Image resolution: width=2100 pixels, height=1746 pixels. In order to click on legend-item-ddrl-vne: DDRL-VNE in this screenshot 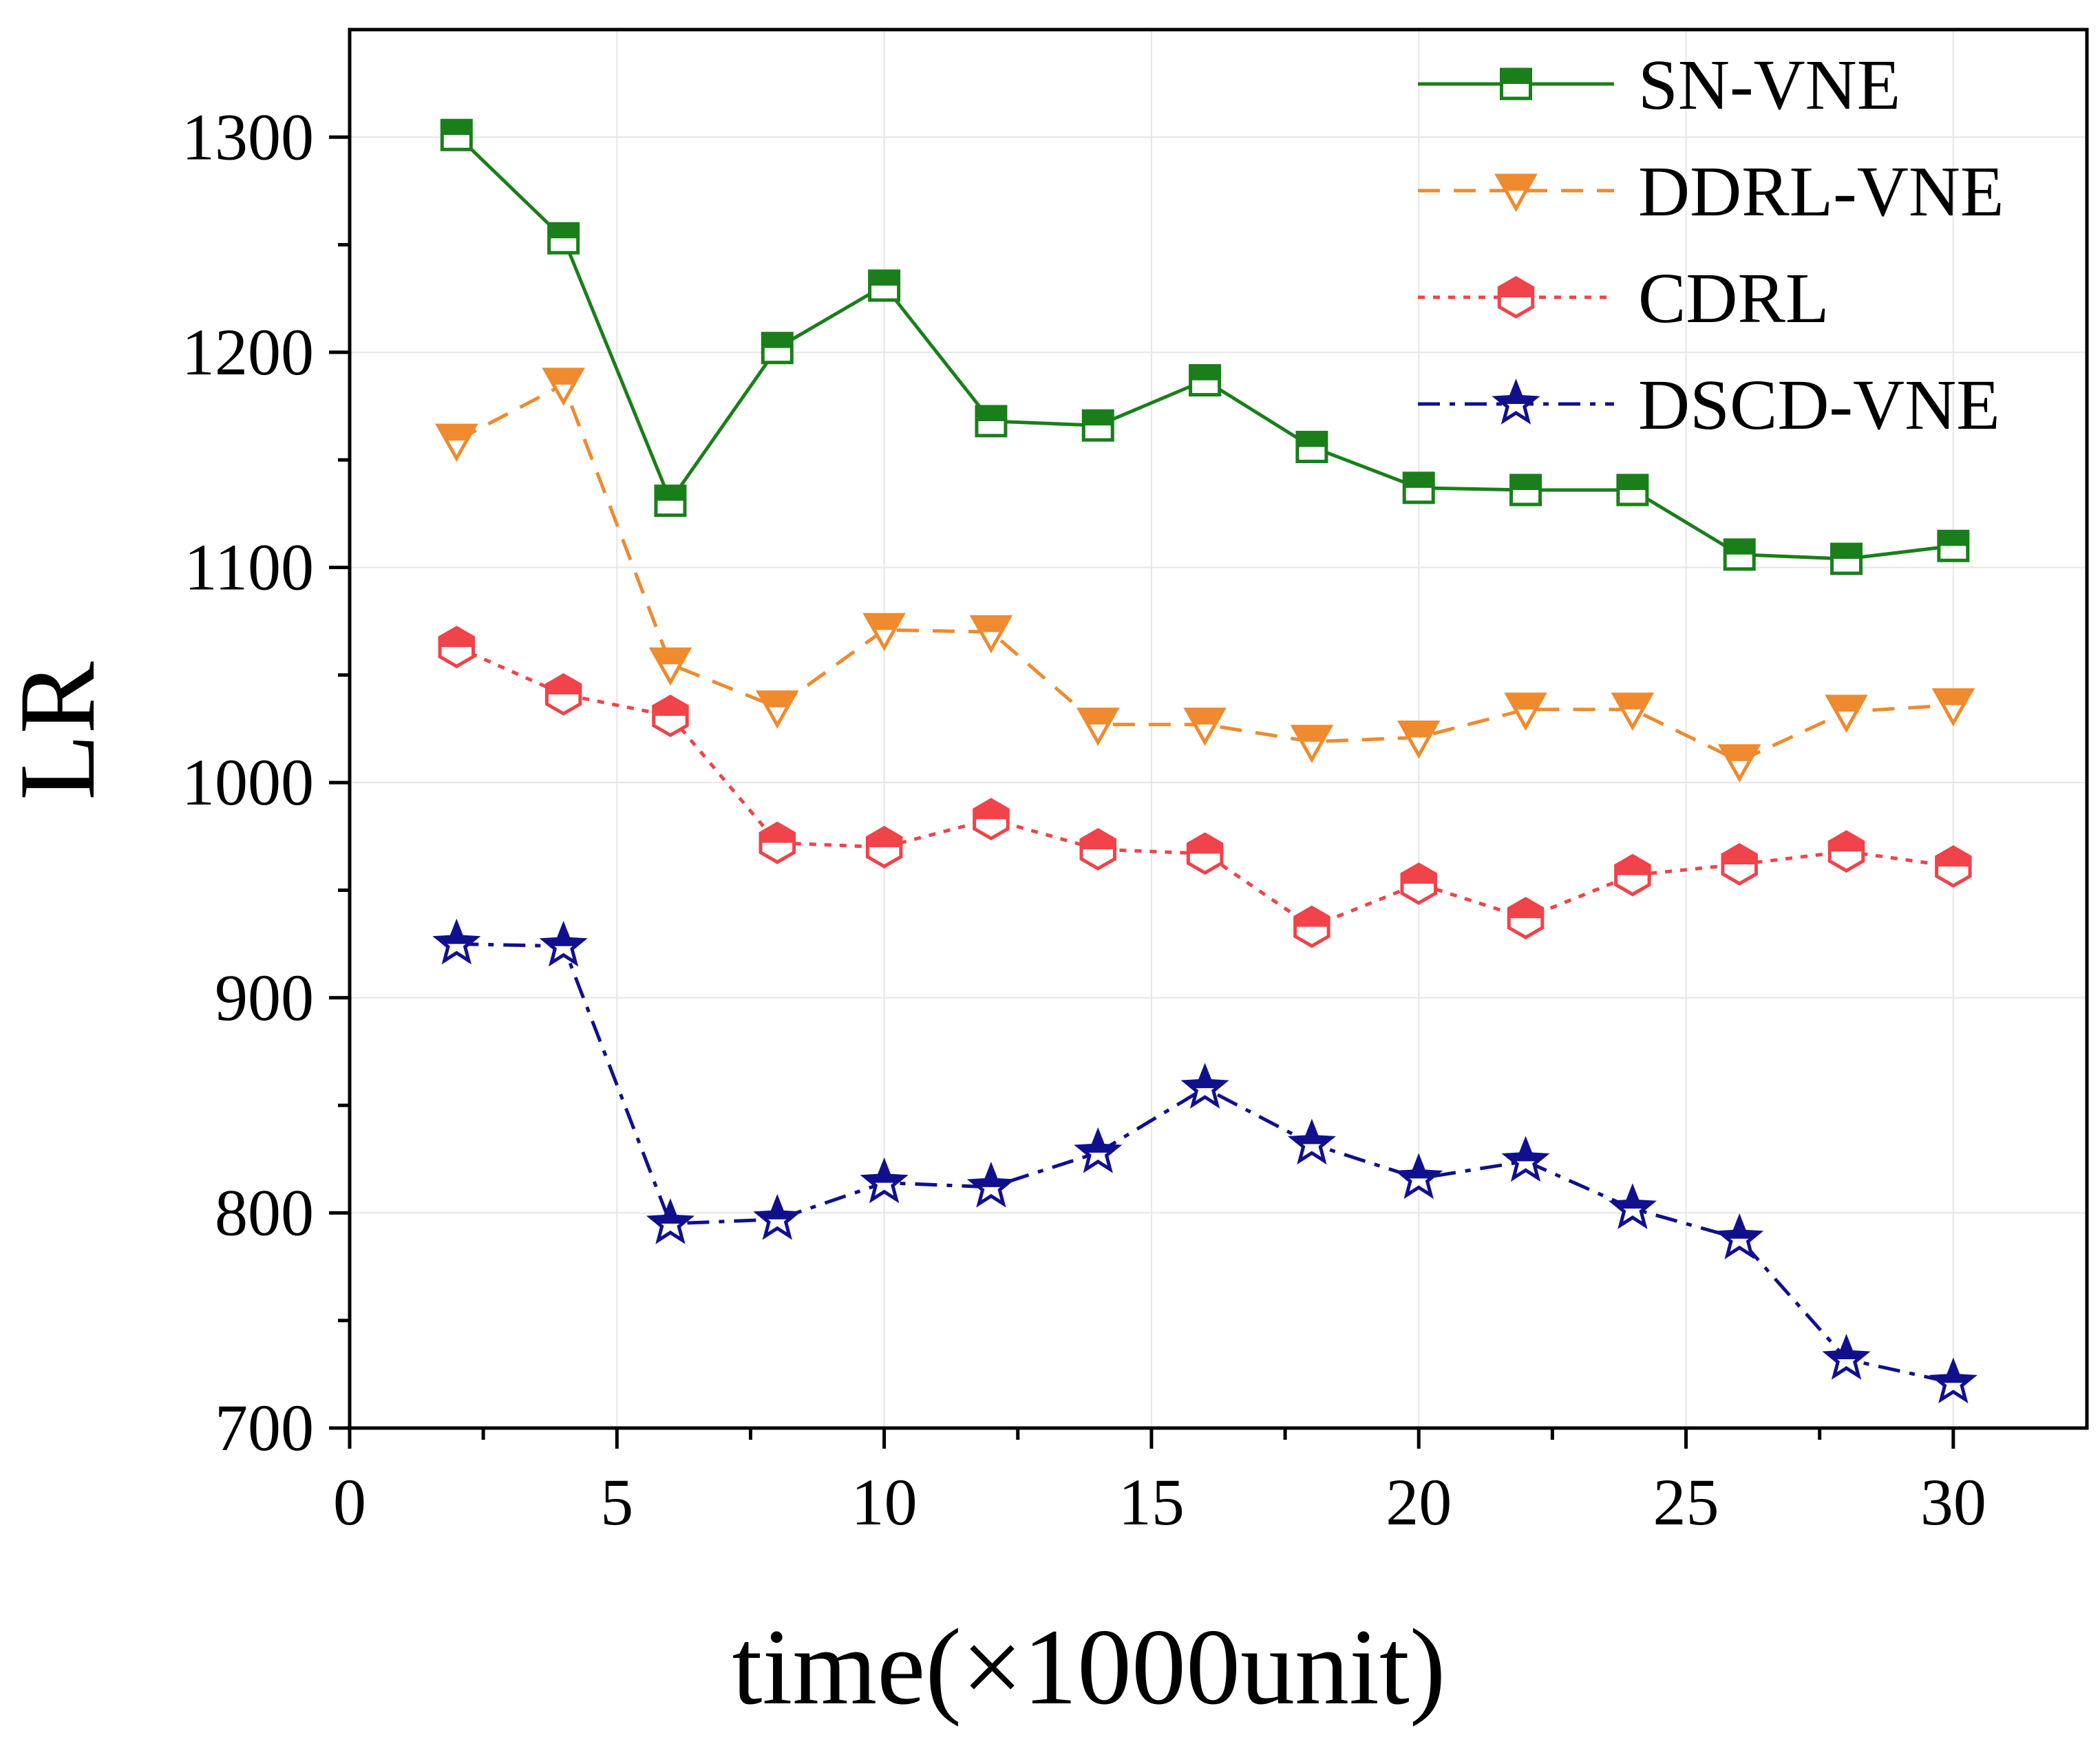, I will do `click(1711, 191)`.